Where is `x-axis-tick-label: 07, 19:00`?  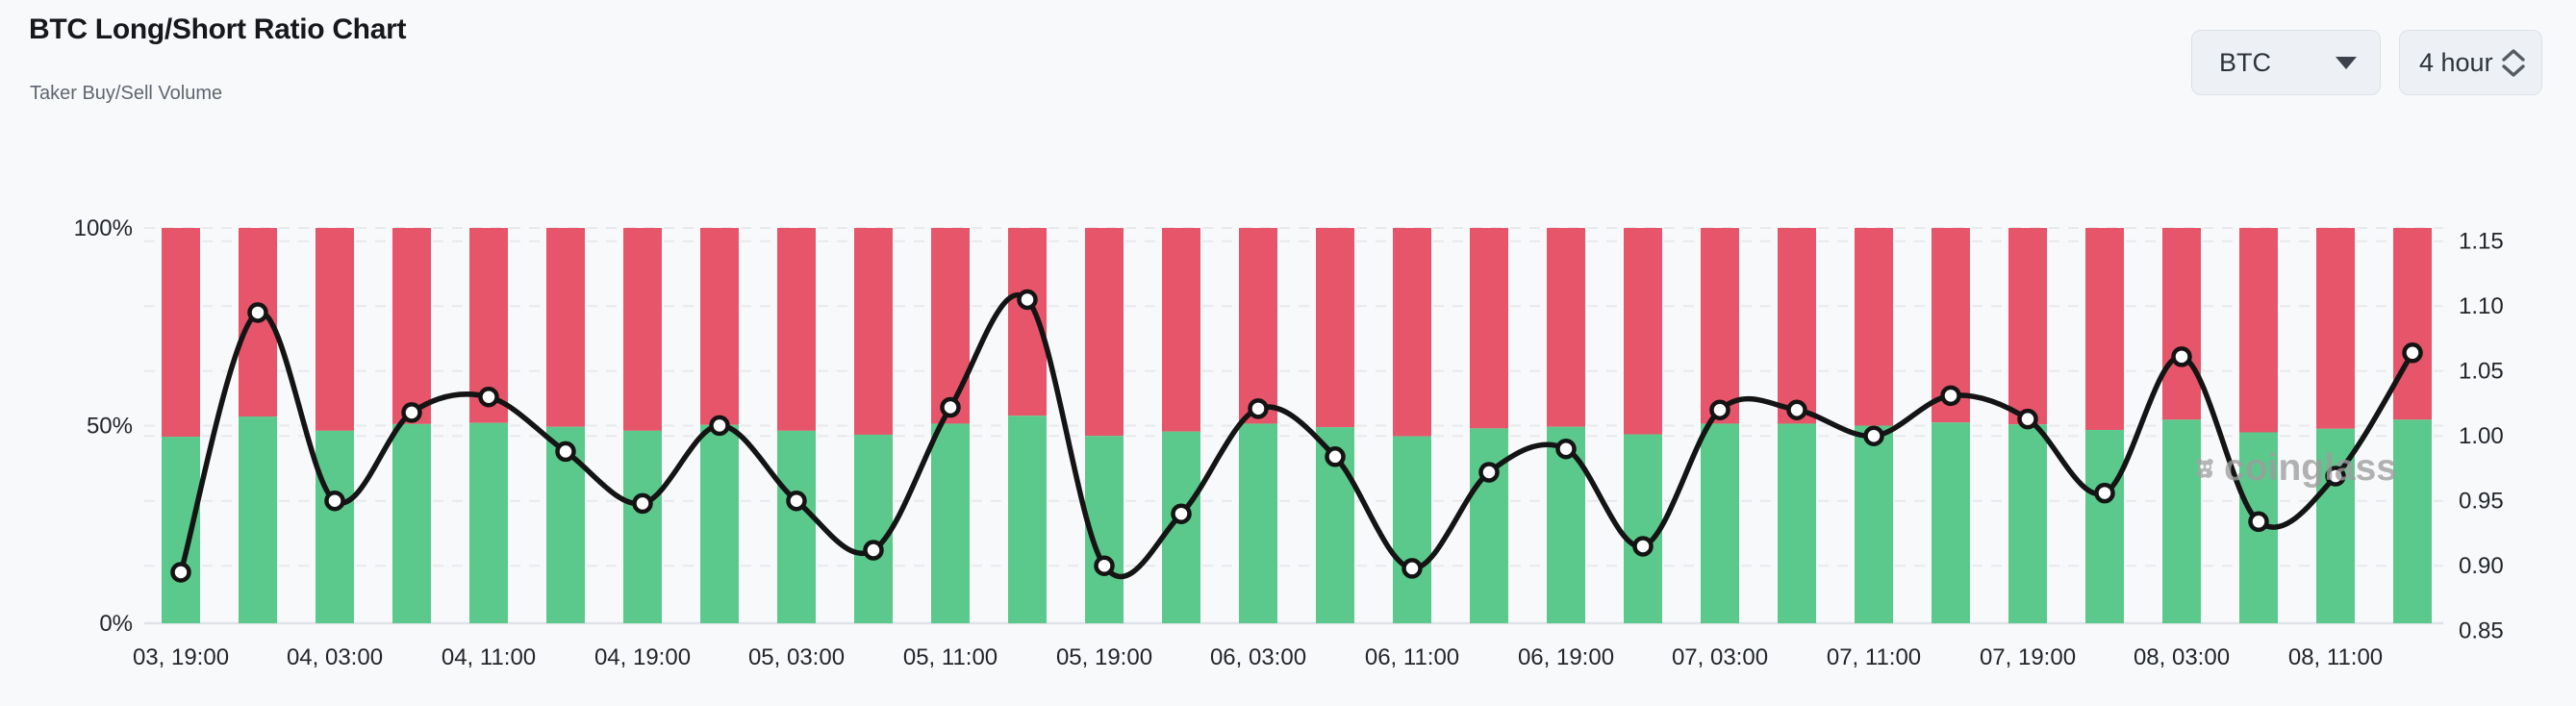
x-axis-tick-label: 07, 19:00 is located at coordinates (2028, 657).